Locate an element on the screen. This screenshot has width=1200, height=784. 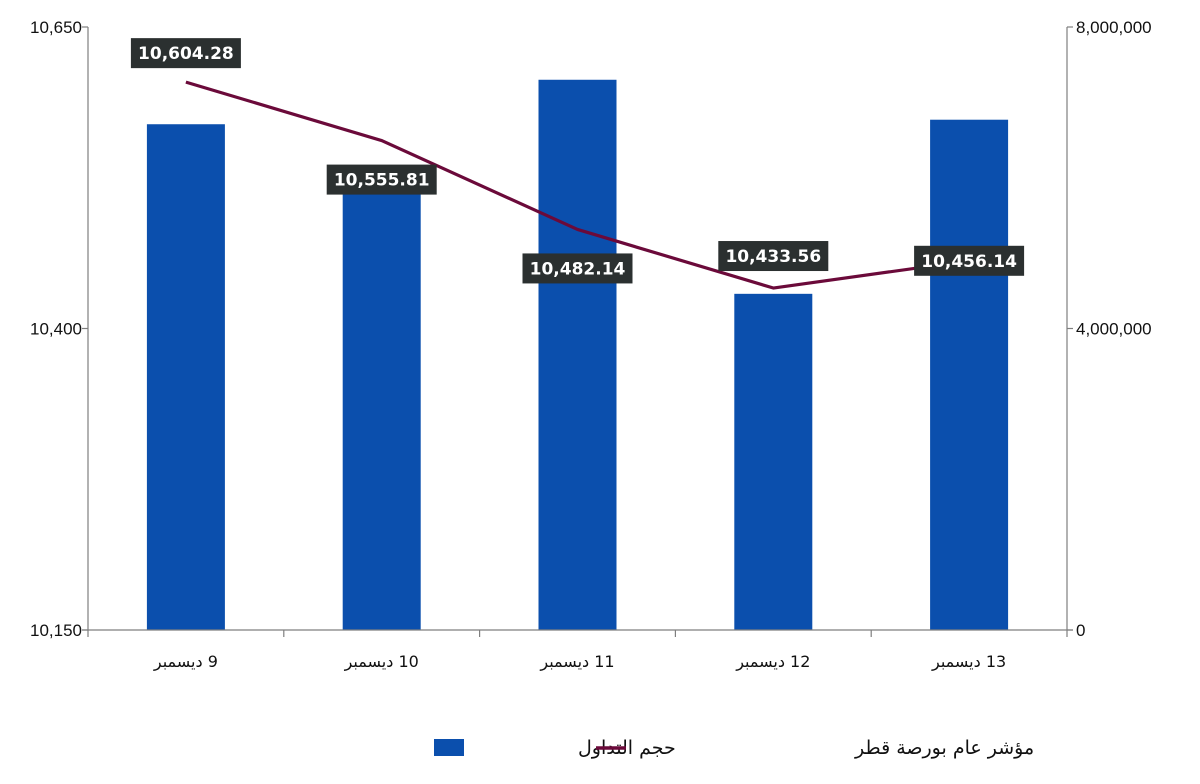
data-label-1: 10,555.81 is located at coordinates (381, 179).